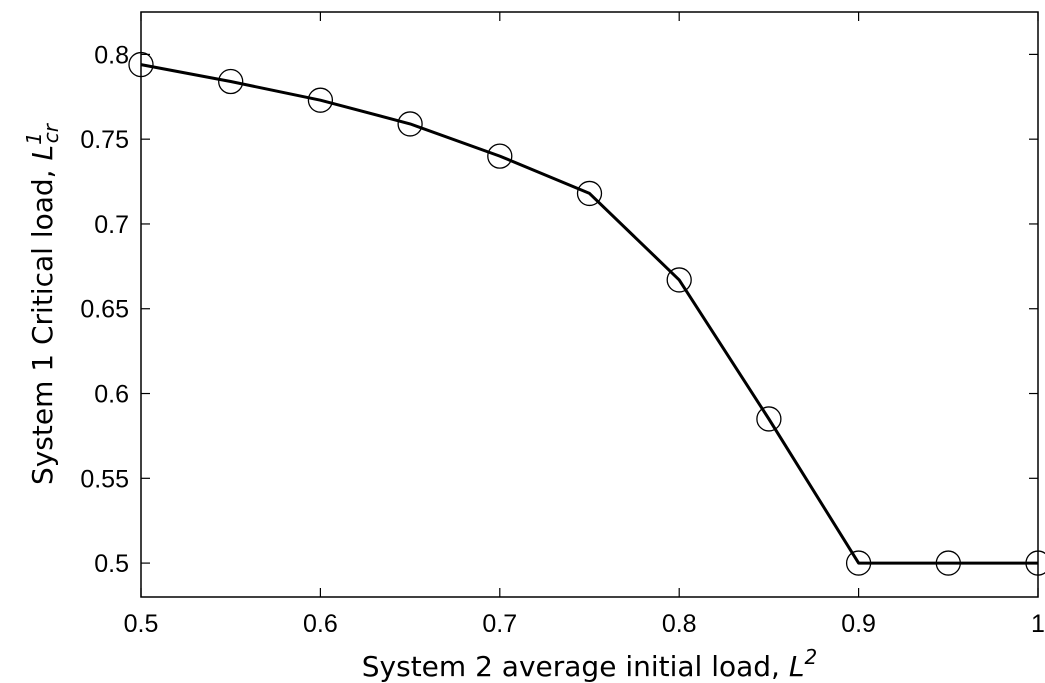  I want to click on x-tick-label: 0.5, so click(141, 624).